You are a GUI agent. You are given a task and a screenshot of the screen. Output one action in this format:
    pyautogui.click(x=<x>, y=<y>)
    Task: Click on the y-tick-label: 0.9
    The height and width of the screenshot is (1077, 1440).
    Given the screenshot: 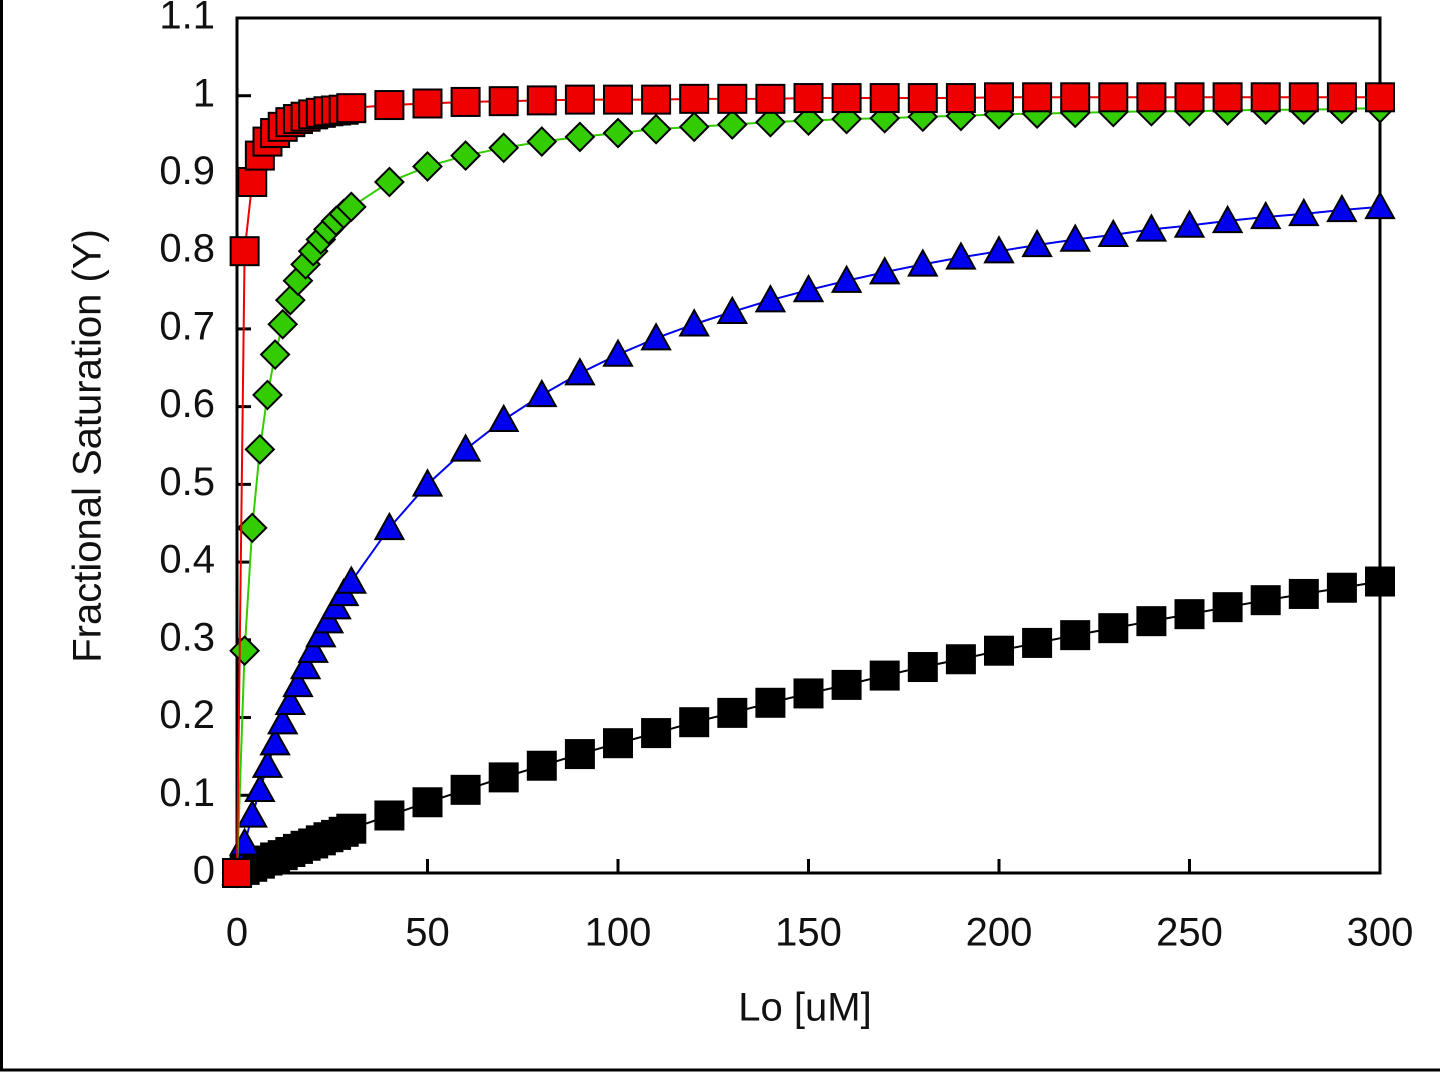 What is the action you would take?
    pyautogui.click(x=187, y=171)
    